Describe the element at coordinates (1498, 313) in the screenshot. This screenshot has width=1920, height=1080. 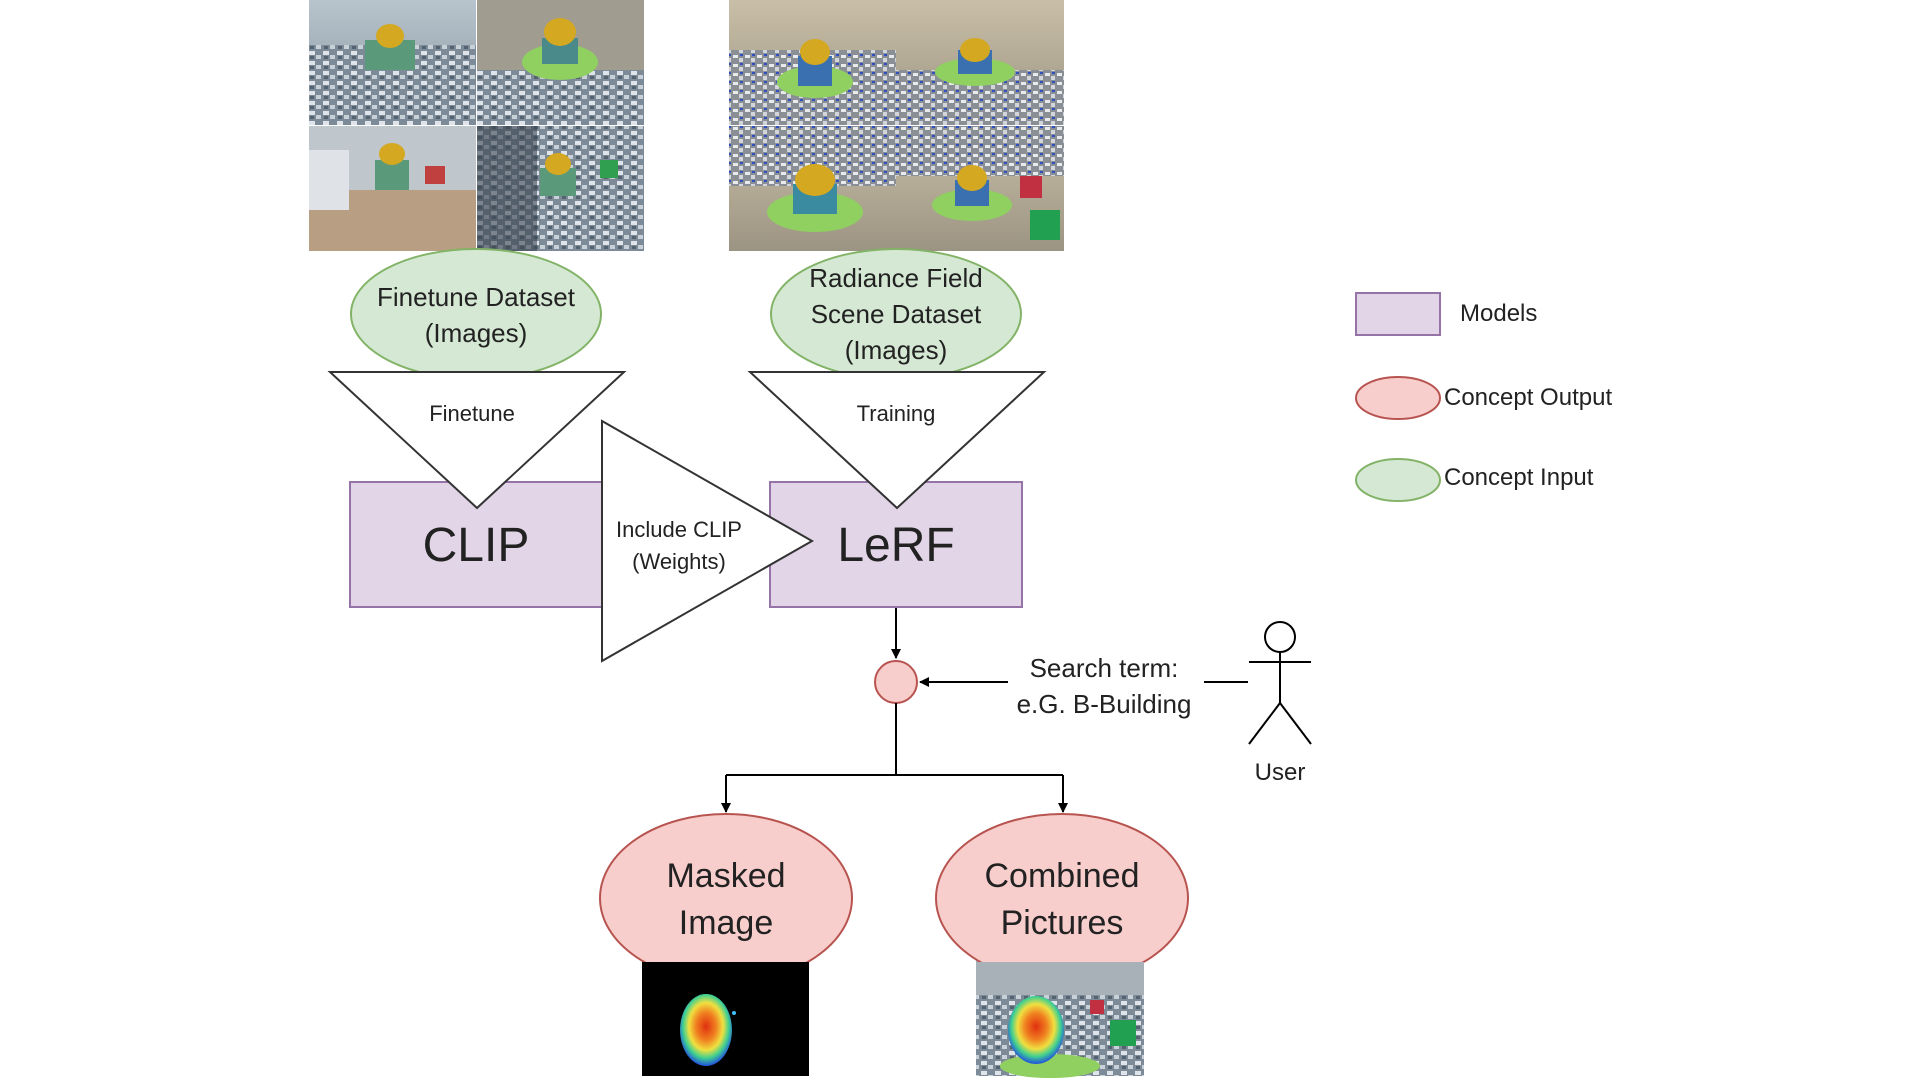
I see `legend-label-models: Models` at that location.